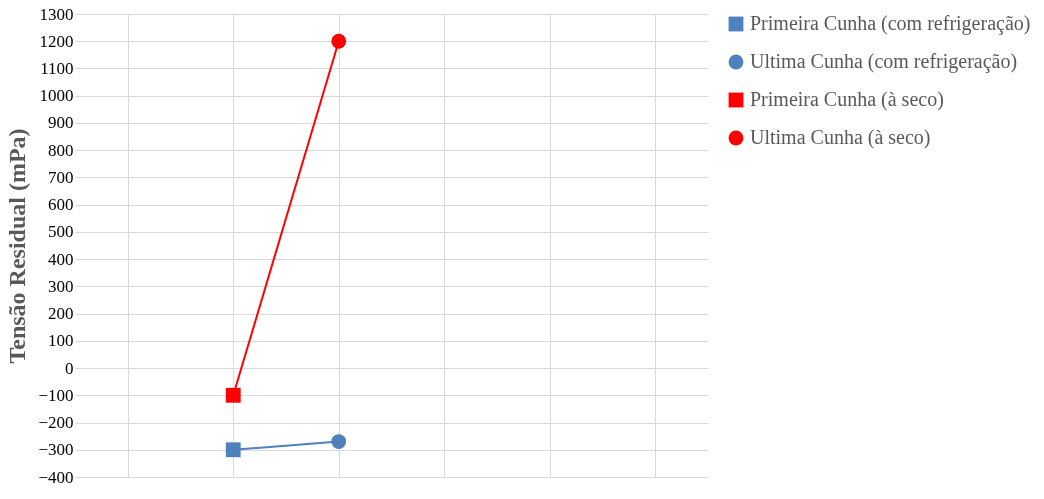 The image size is (1044, 499). Describe the element at coordinates (61, 205) in the screenshot. I see `y-tick-label: 600` at that location.